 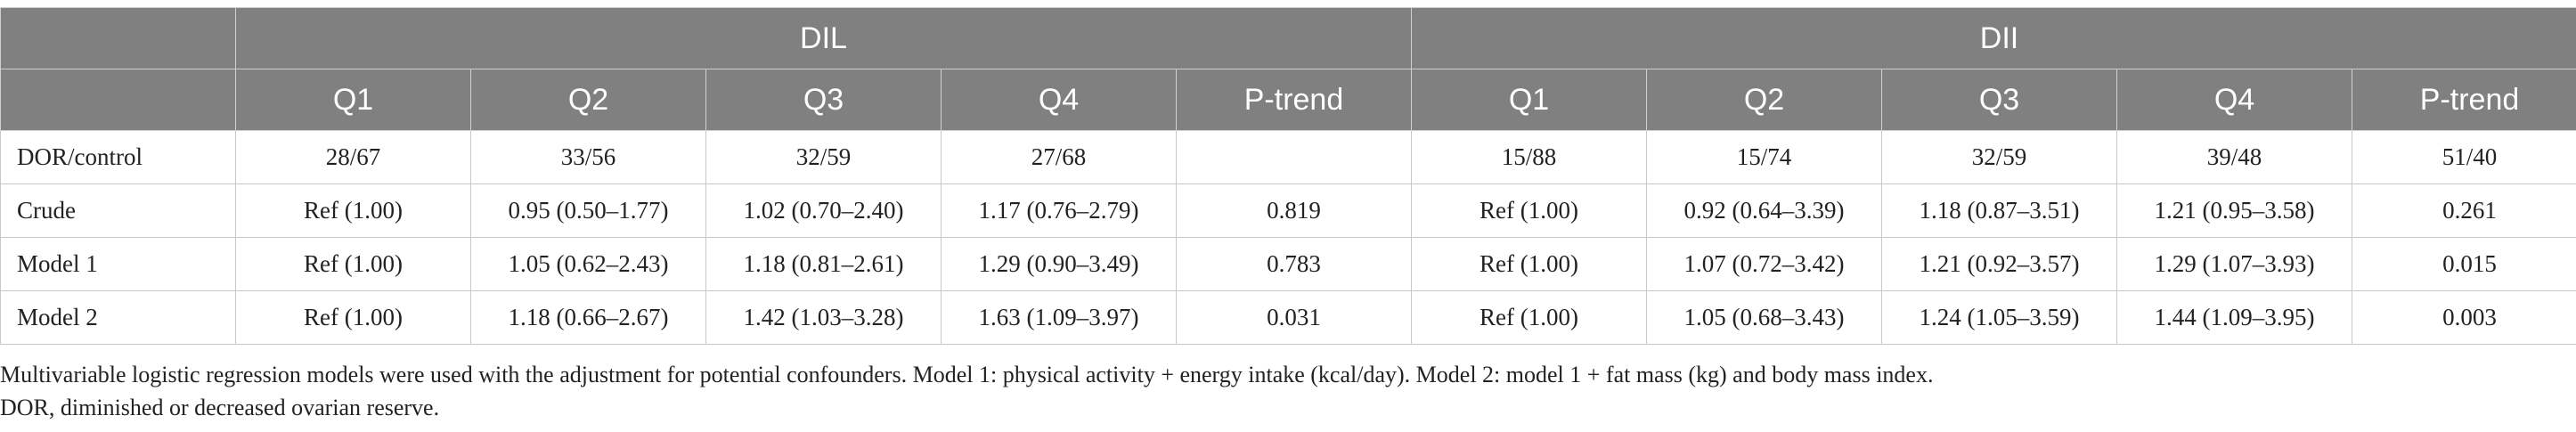 What do you see at coordinates (1294, 264) in the screenshot?
I see `table-cell: 0.783` at bounding box center [1294, 264].